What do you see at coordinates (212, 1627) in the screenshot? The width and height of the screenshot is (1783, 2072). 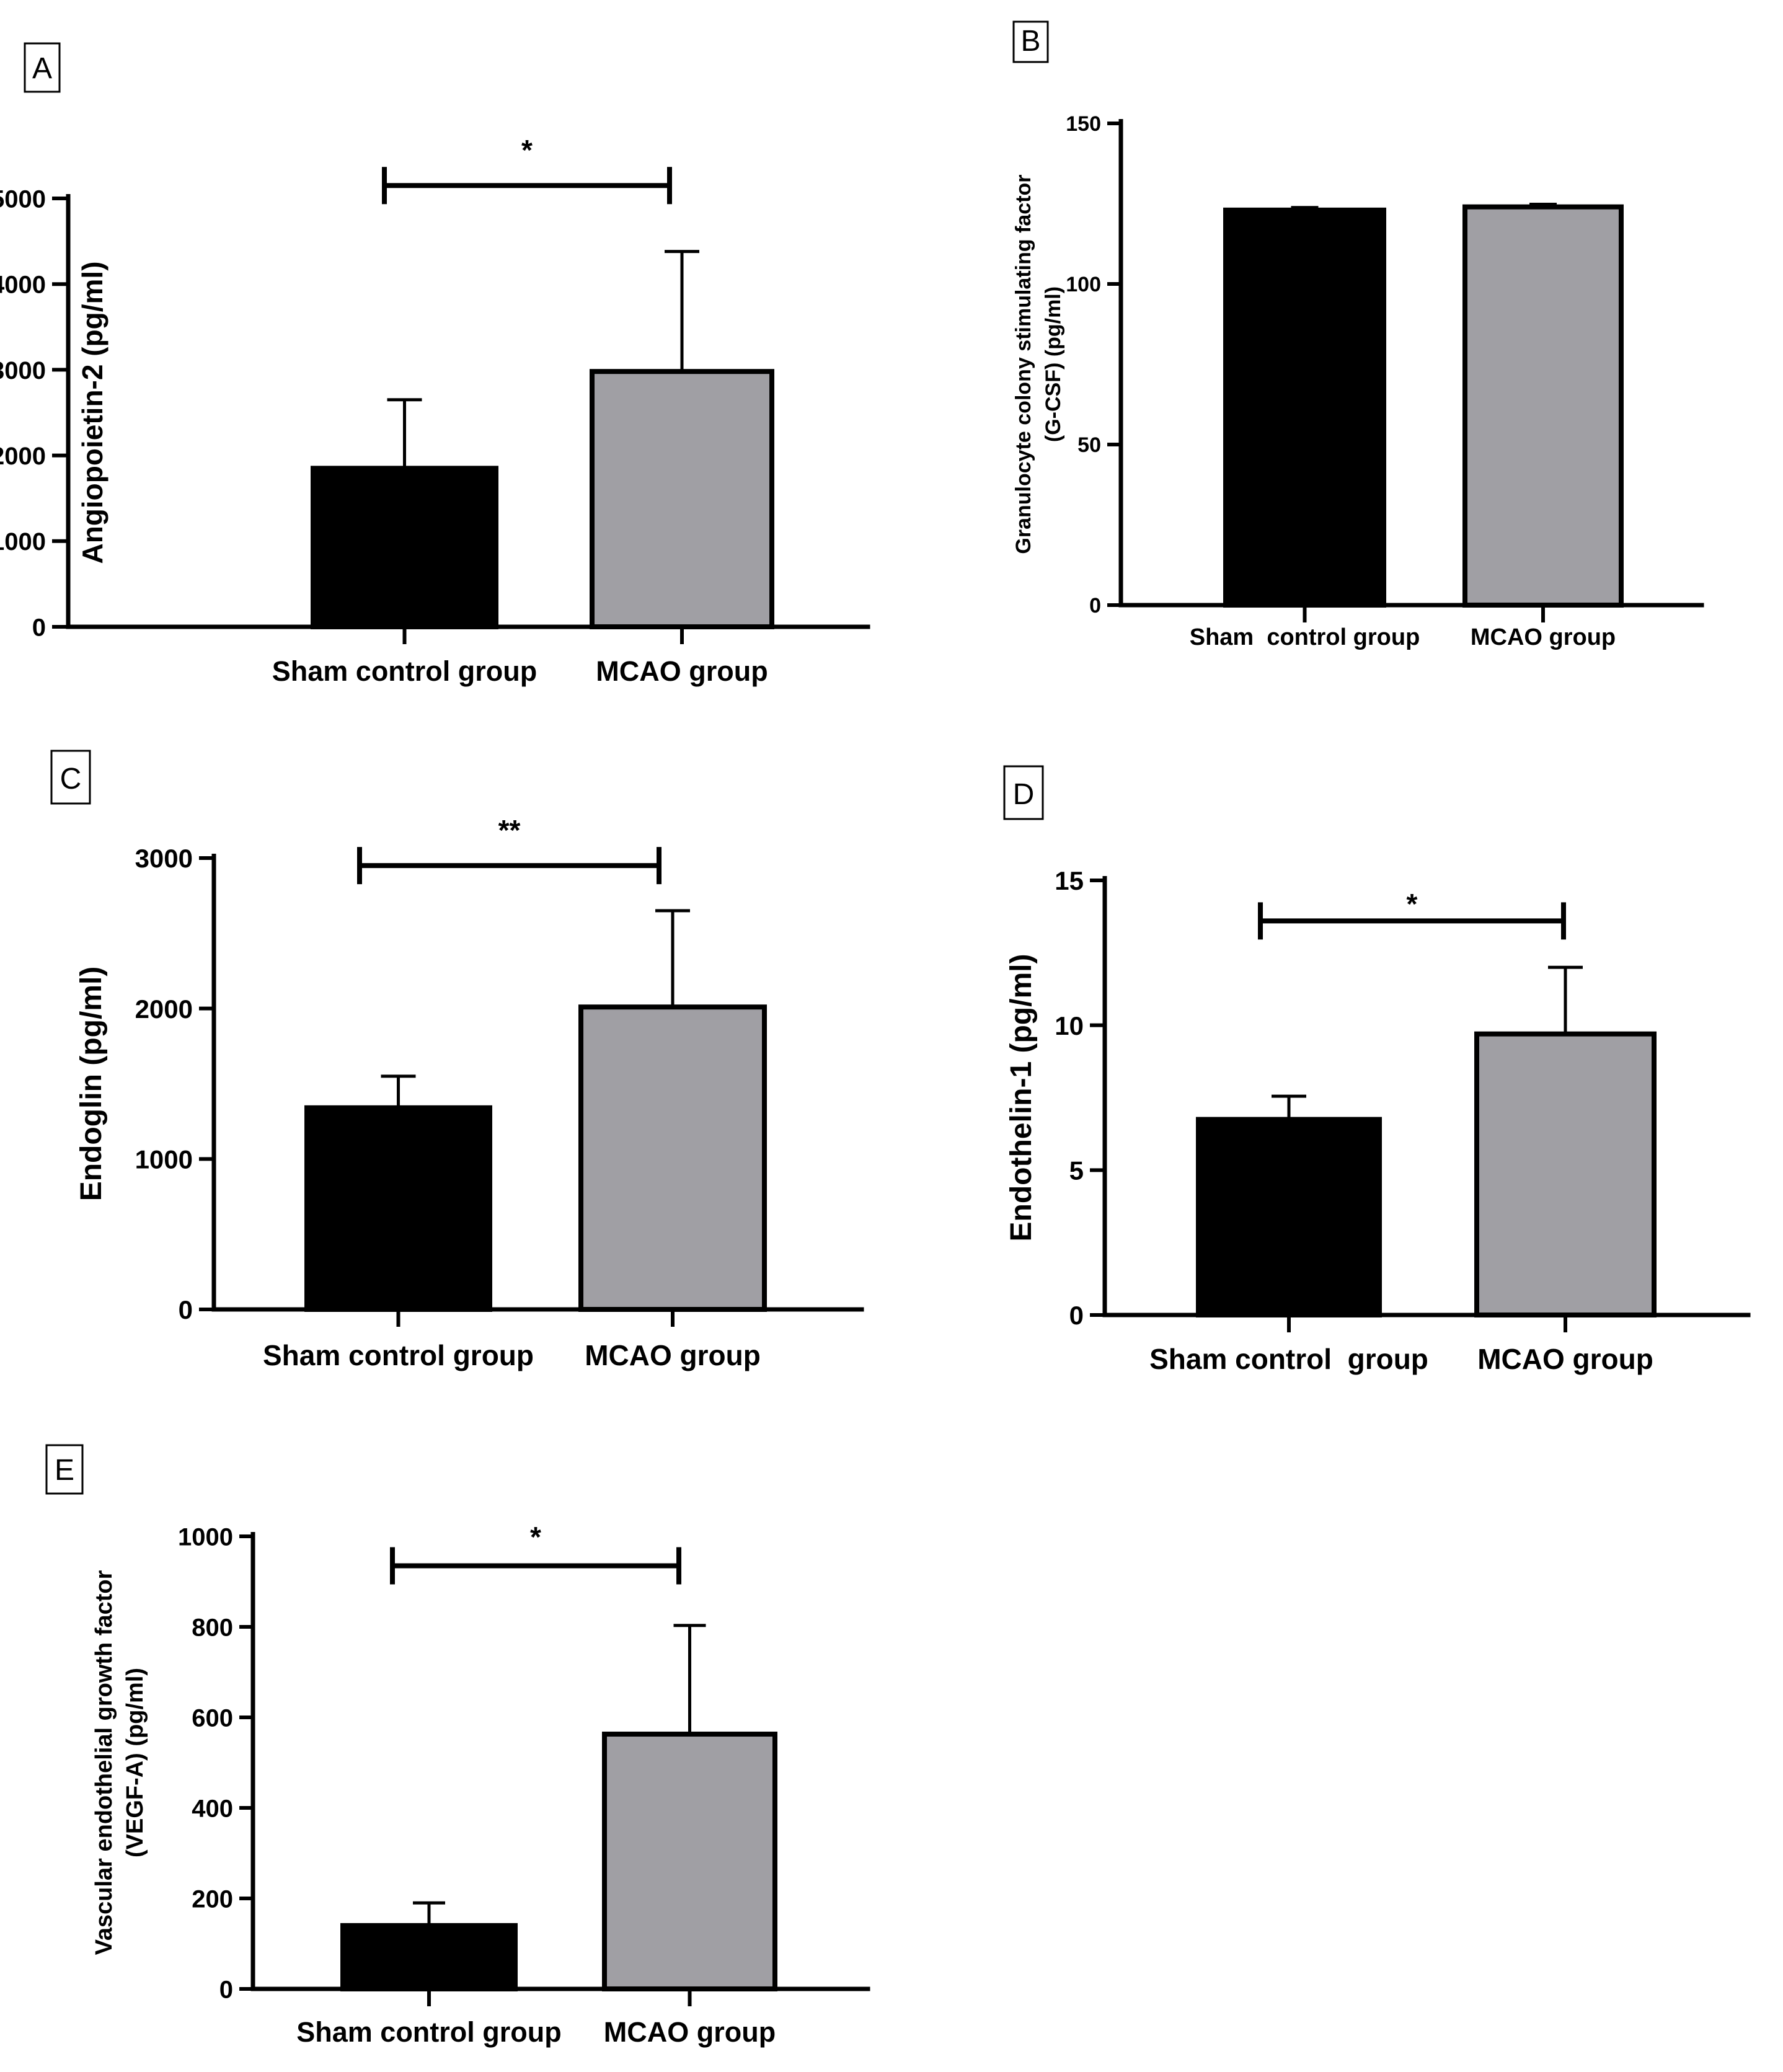 I see `y-tick-label-e-800: 800` at bounding box center [212, 1627].